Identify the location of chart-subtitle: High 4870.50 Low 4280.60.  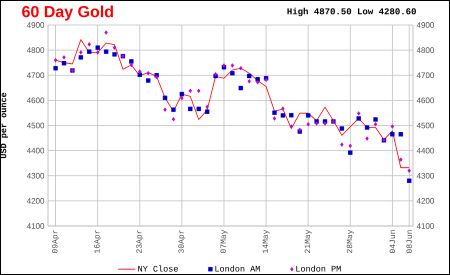
(351, 12).